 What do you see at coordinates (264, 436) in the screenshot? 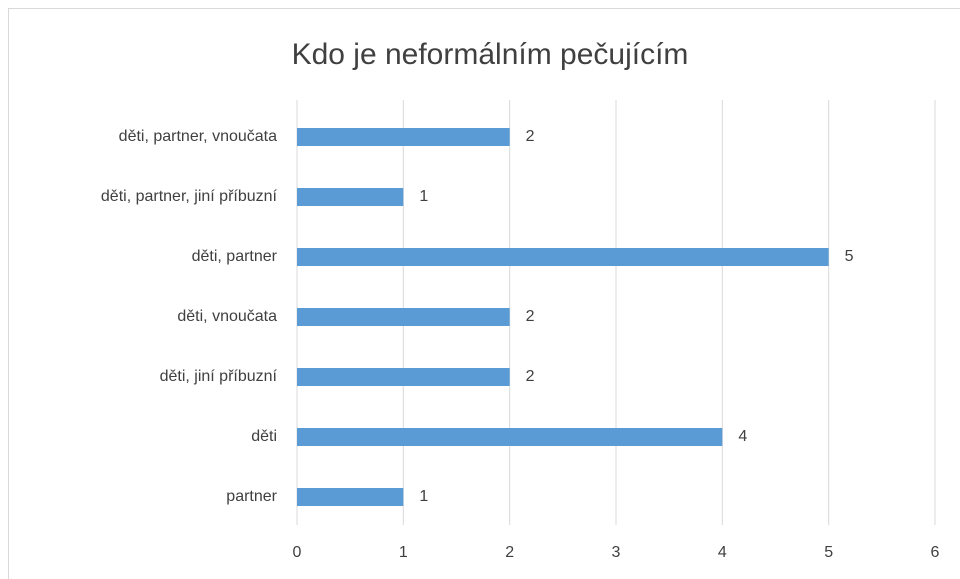
I see `y-tick-label: děti` at bounding box center [264, 436].